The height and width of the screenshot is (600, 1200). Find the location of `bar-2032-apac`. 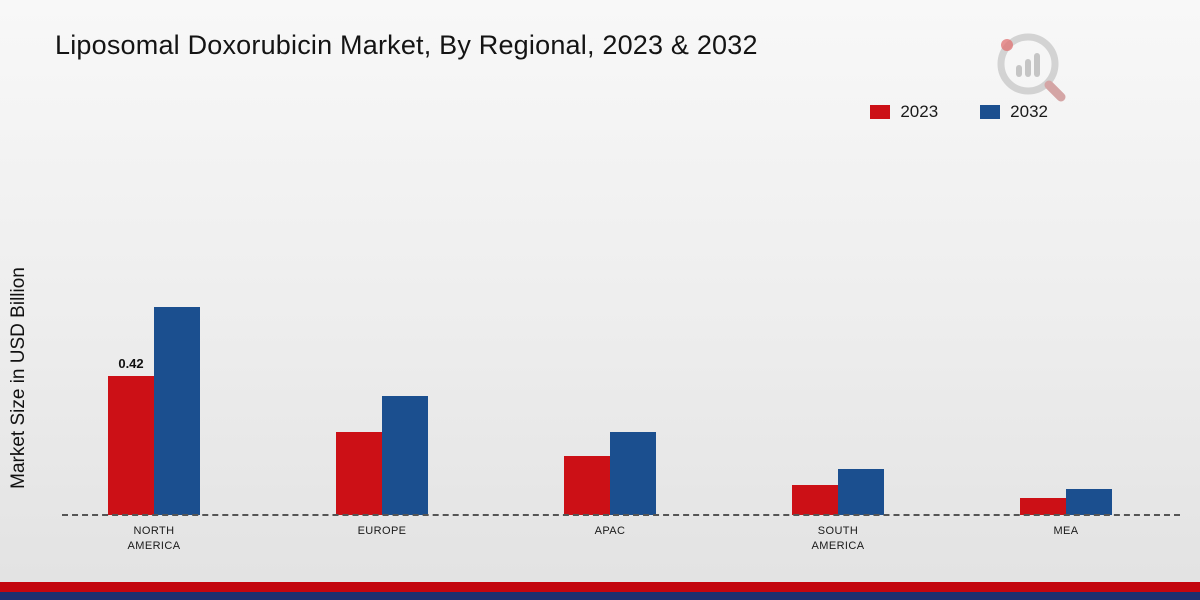

bar-2032-apac is located at coordinates (633, 473).